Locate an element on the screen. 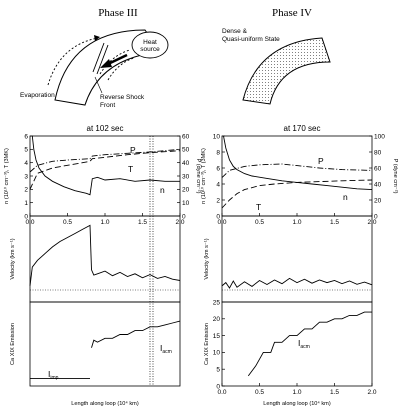  phase3-label-Iacm: Iacm is located at coordinates (166, 349).